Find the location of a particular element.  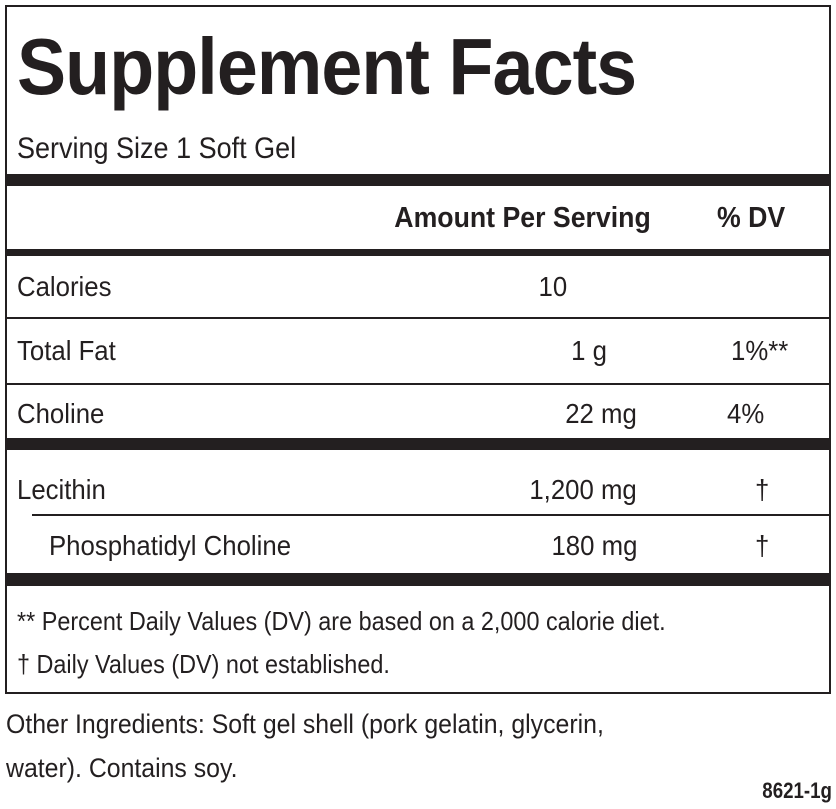

ingredient-name: Phosphatidyl Choline is located at coordinates (170, 545).